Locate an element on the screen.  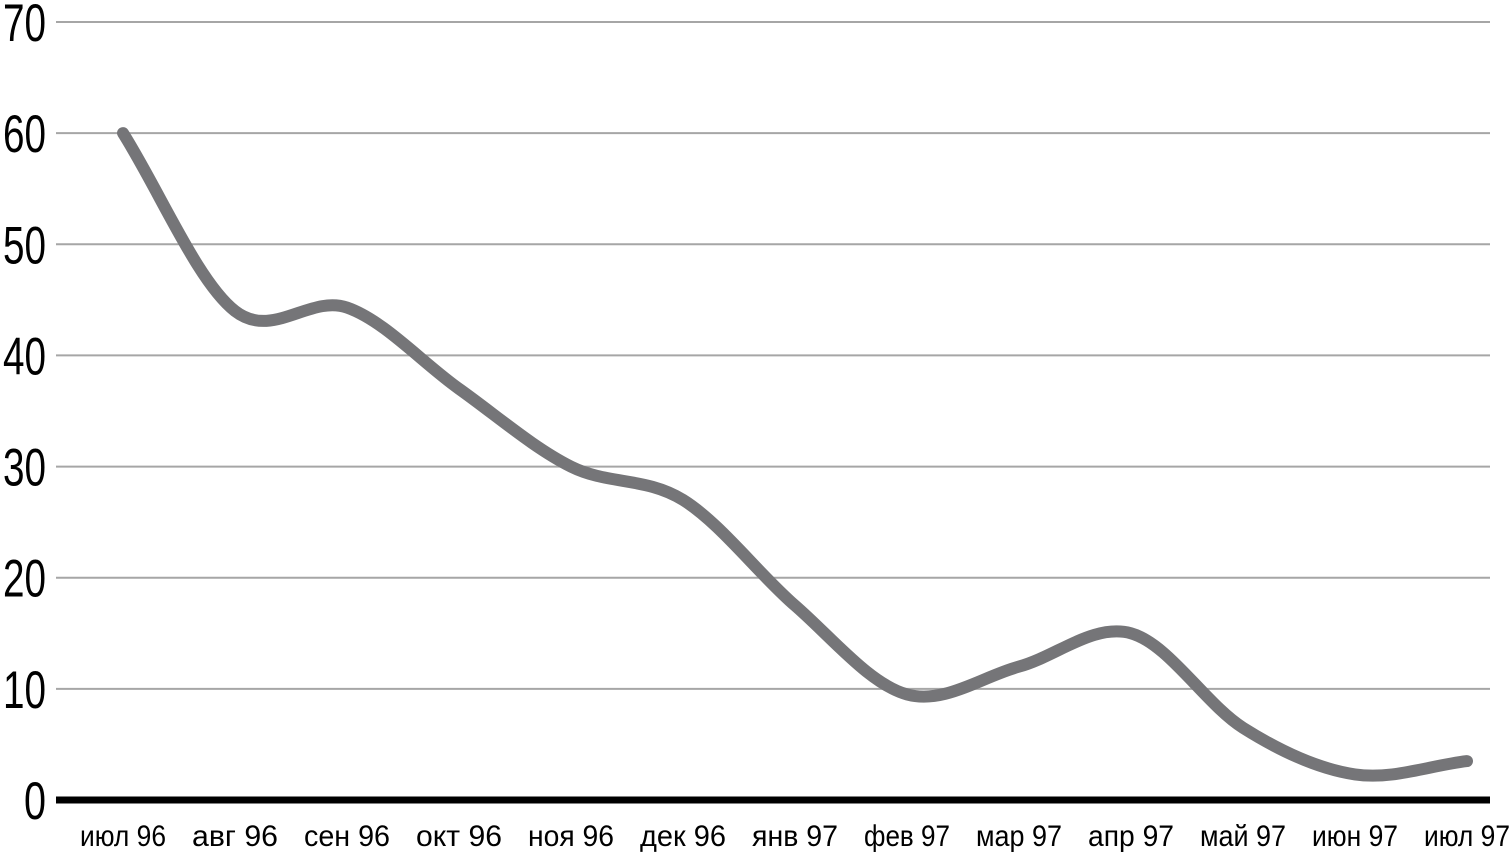
x-tick-label: янв 97 is located at coordinates (795, 836).